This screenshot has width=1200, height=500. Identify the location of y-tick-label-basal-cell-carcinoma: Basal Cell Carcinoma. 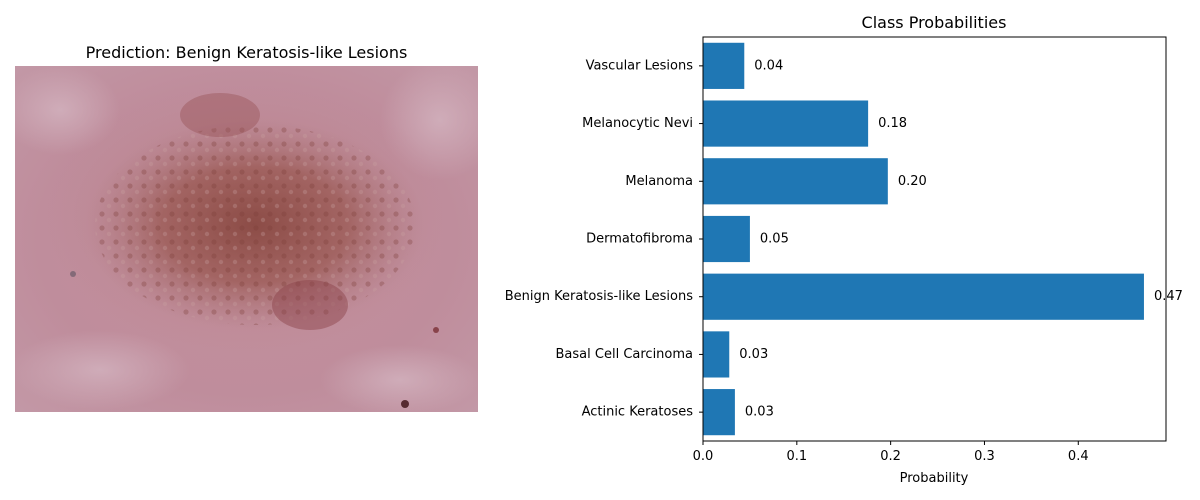
(624, 354).